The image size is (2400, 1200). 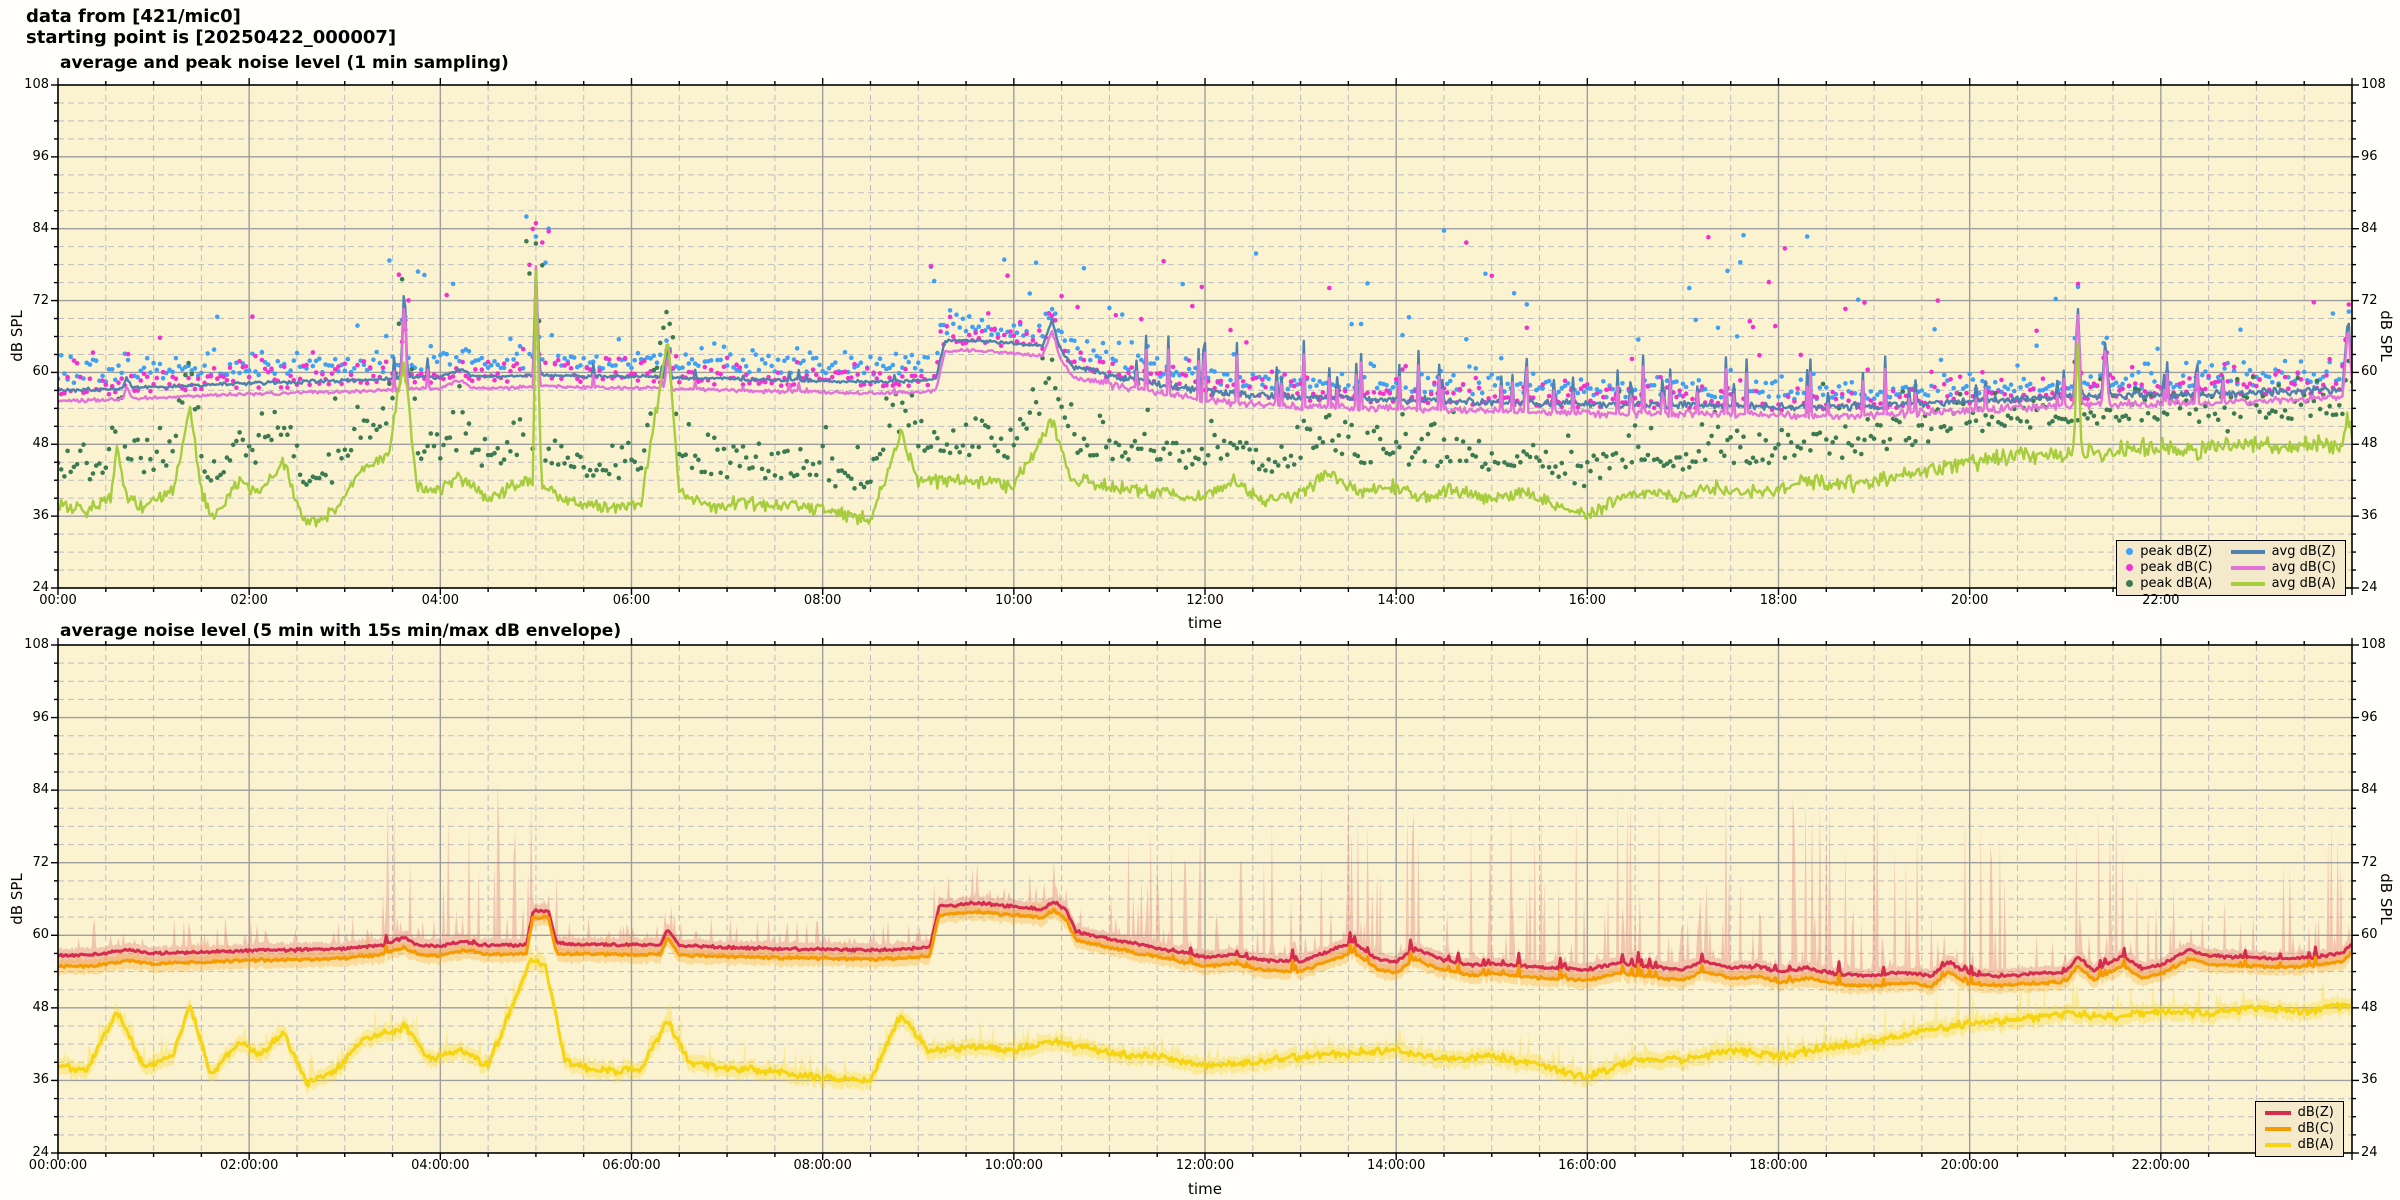 I want to click on legend-entry: avg dB(C), so click(x=2283, y=567).